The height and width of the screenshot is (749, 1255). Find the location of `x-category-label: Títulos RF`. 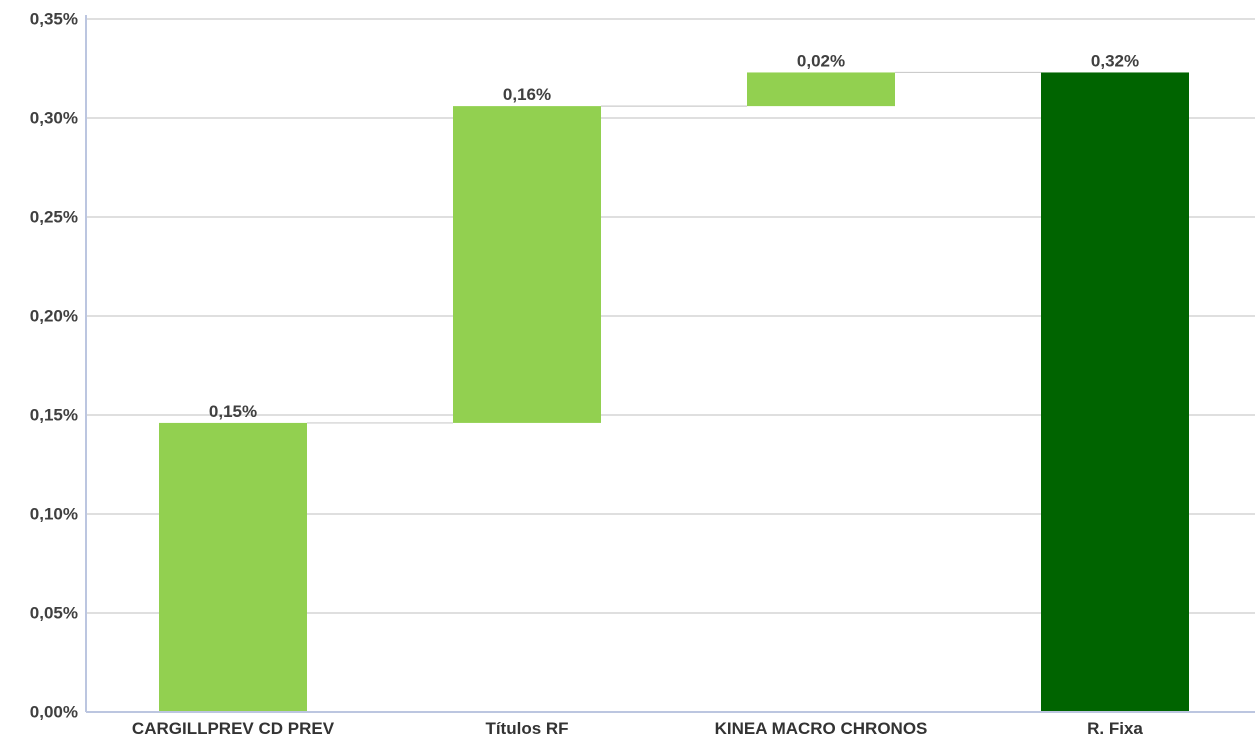

x-category-label: Títulos RF is located at coordinates (526, 728).